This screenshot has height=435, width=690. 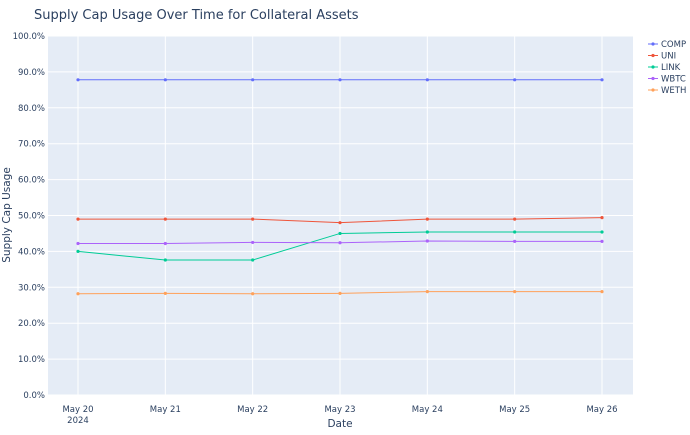 I want to click on x-tick-label: May 25, so click(x=514, y=410).